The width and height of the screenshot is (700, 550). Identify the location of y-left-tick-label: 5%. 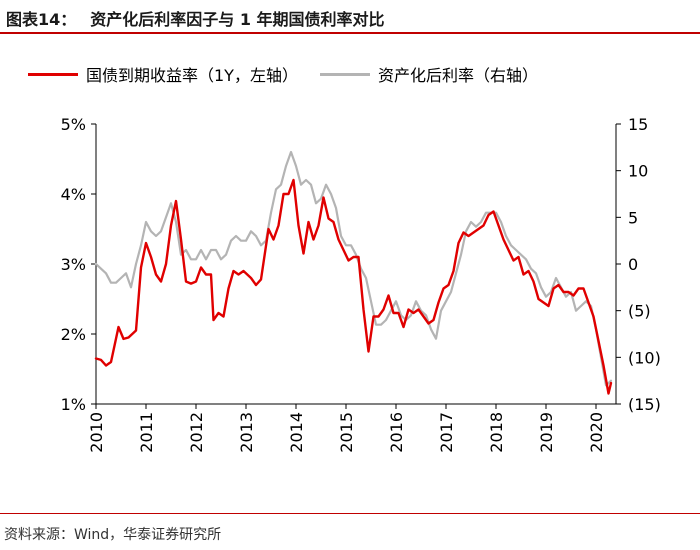
(73, 124).